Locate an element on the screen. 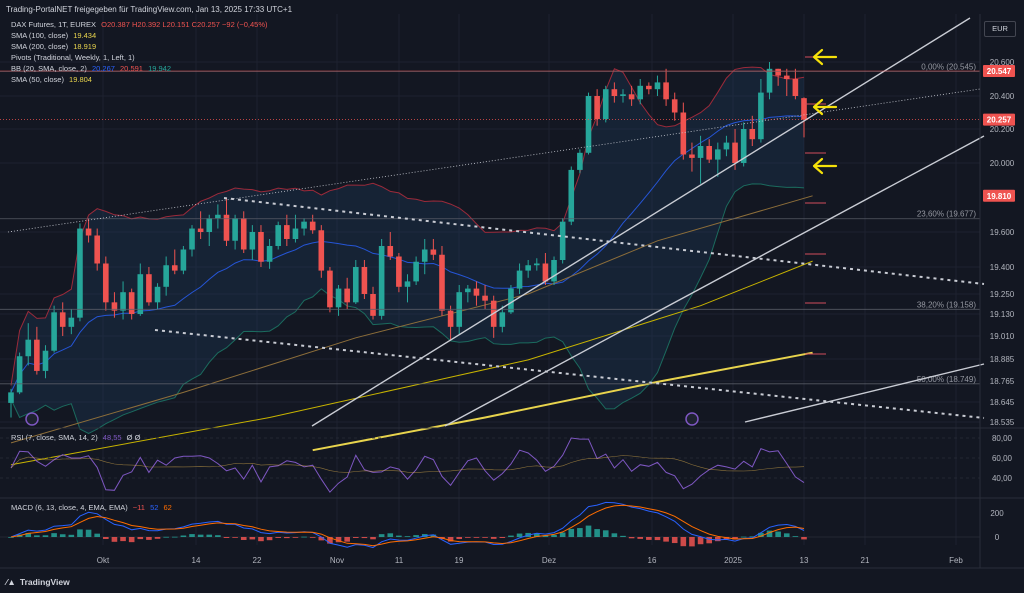 The width and height of the screenshot is (1024, 593). legend-sma200: SMA (200, close) 18.919 is located at coordinates (53, 47).